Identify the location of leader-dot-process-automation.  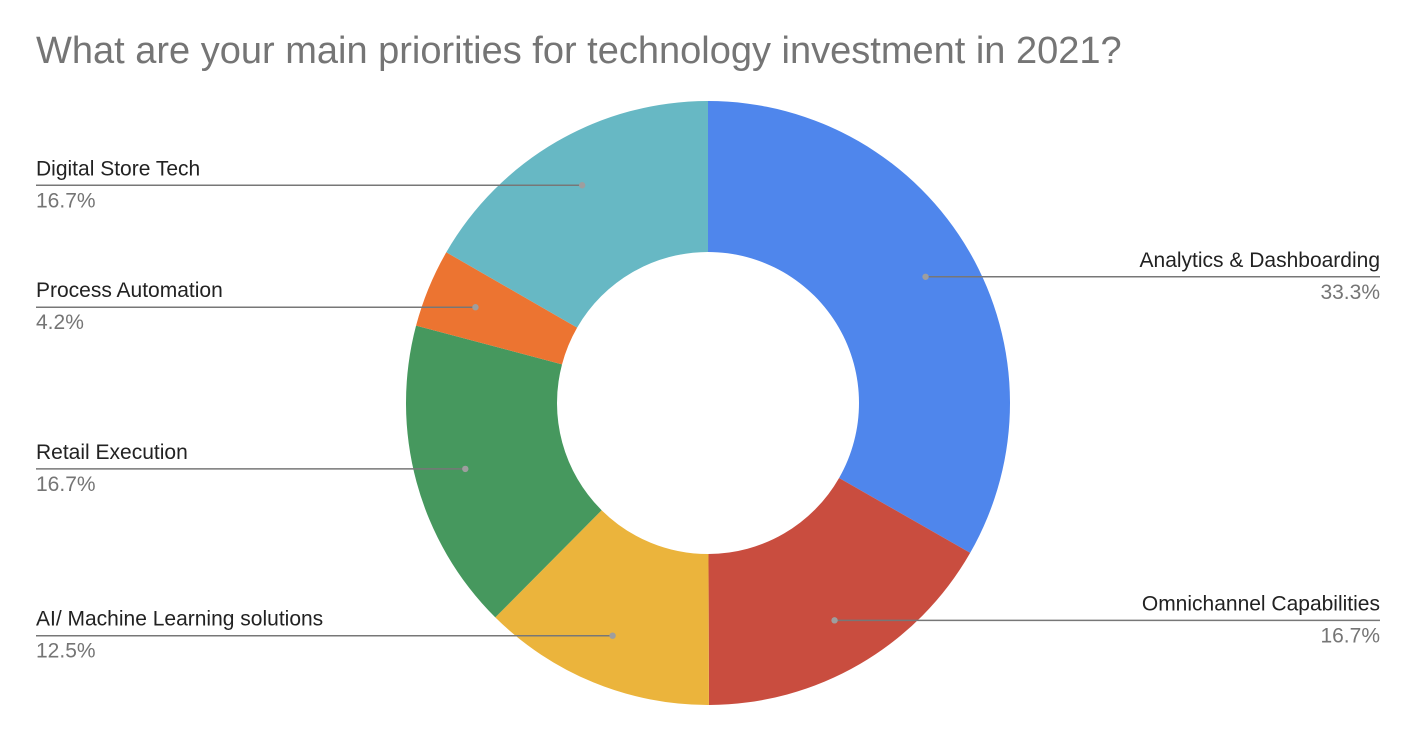
(475, 307).